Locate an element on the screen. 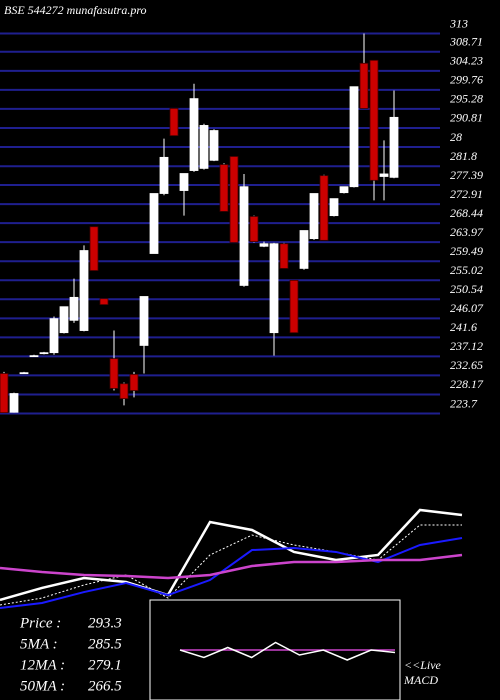 The width and height of the screenshot is (500, 700). chart-title: BSE 544272 munafasutra.pro is located at coordinates (75, 10).